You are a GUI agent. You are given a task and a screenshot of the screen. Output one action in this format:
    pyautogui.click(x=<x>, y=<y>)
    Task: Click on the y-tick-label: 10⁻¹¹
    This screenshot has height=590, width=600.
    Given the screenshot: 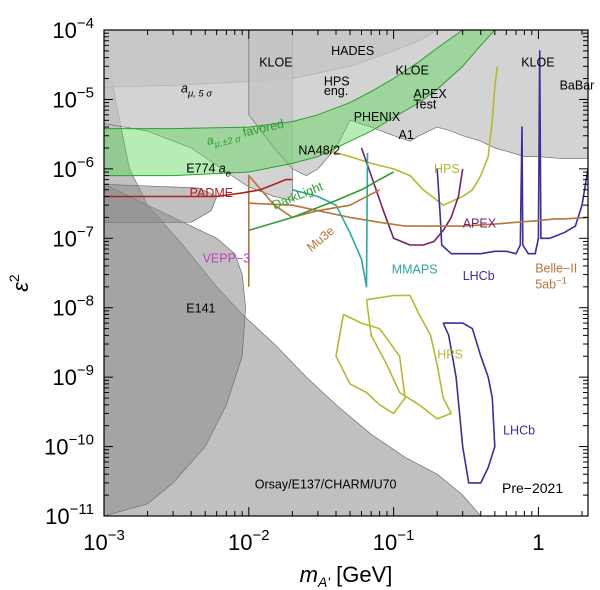 What is the action you would take?
    pyautogui.click(x=69, y=515)
    